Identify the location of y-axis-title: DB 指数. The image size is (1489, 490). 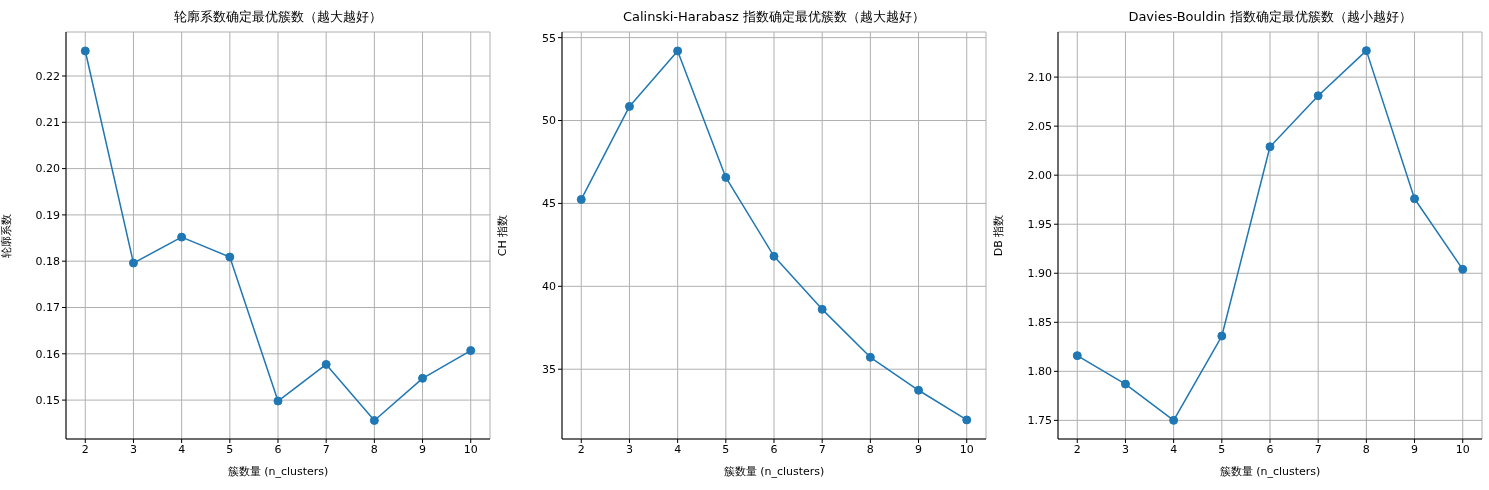
(998, 235).